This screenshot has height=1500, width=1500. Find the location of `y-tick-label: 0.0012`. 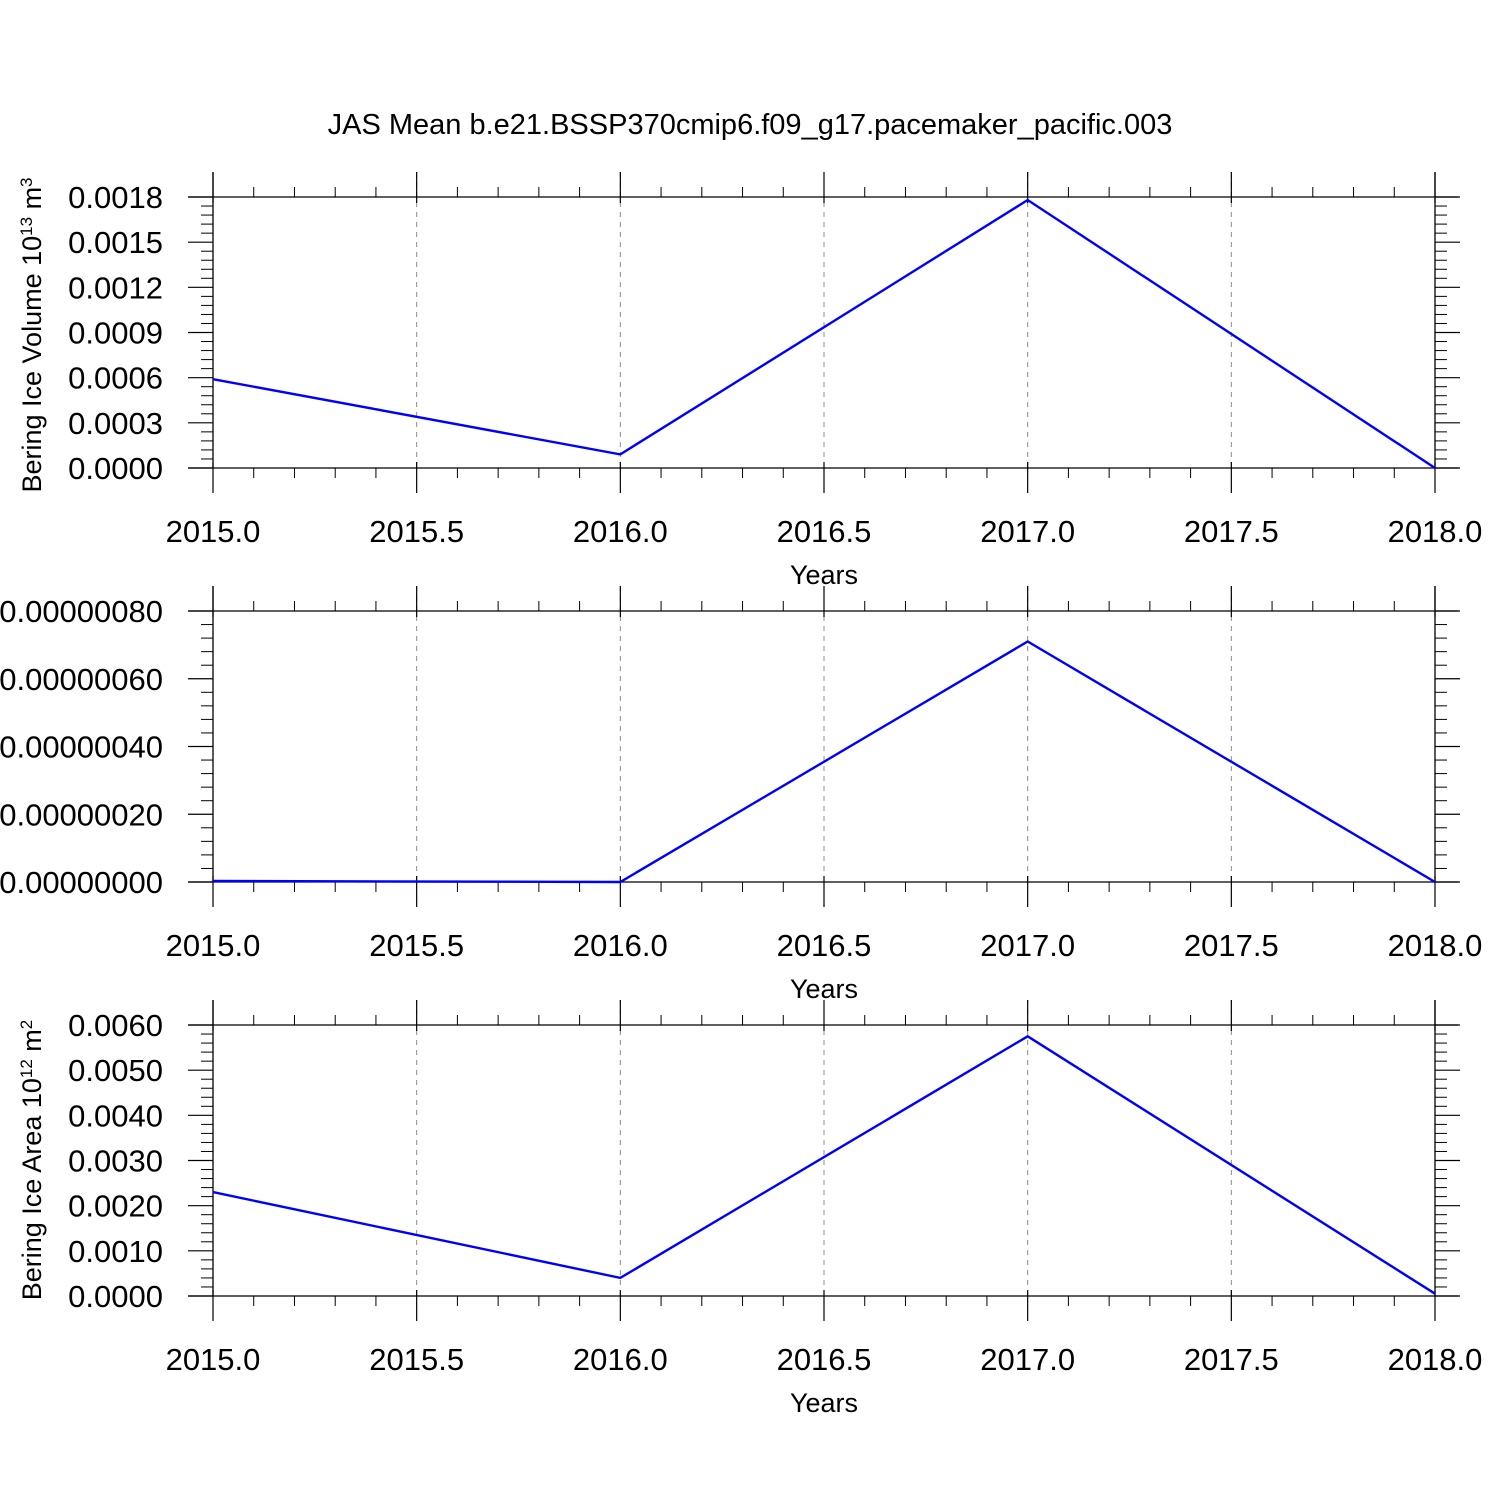

y-tick-label: 0.0012 is located at coordinates (115, 287).